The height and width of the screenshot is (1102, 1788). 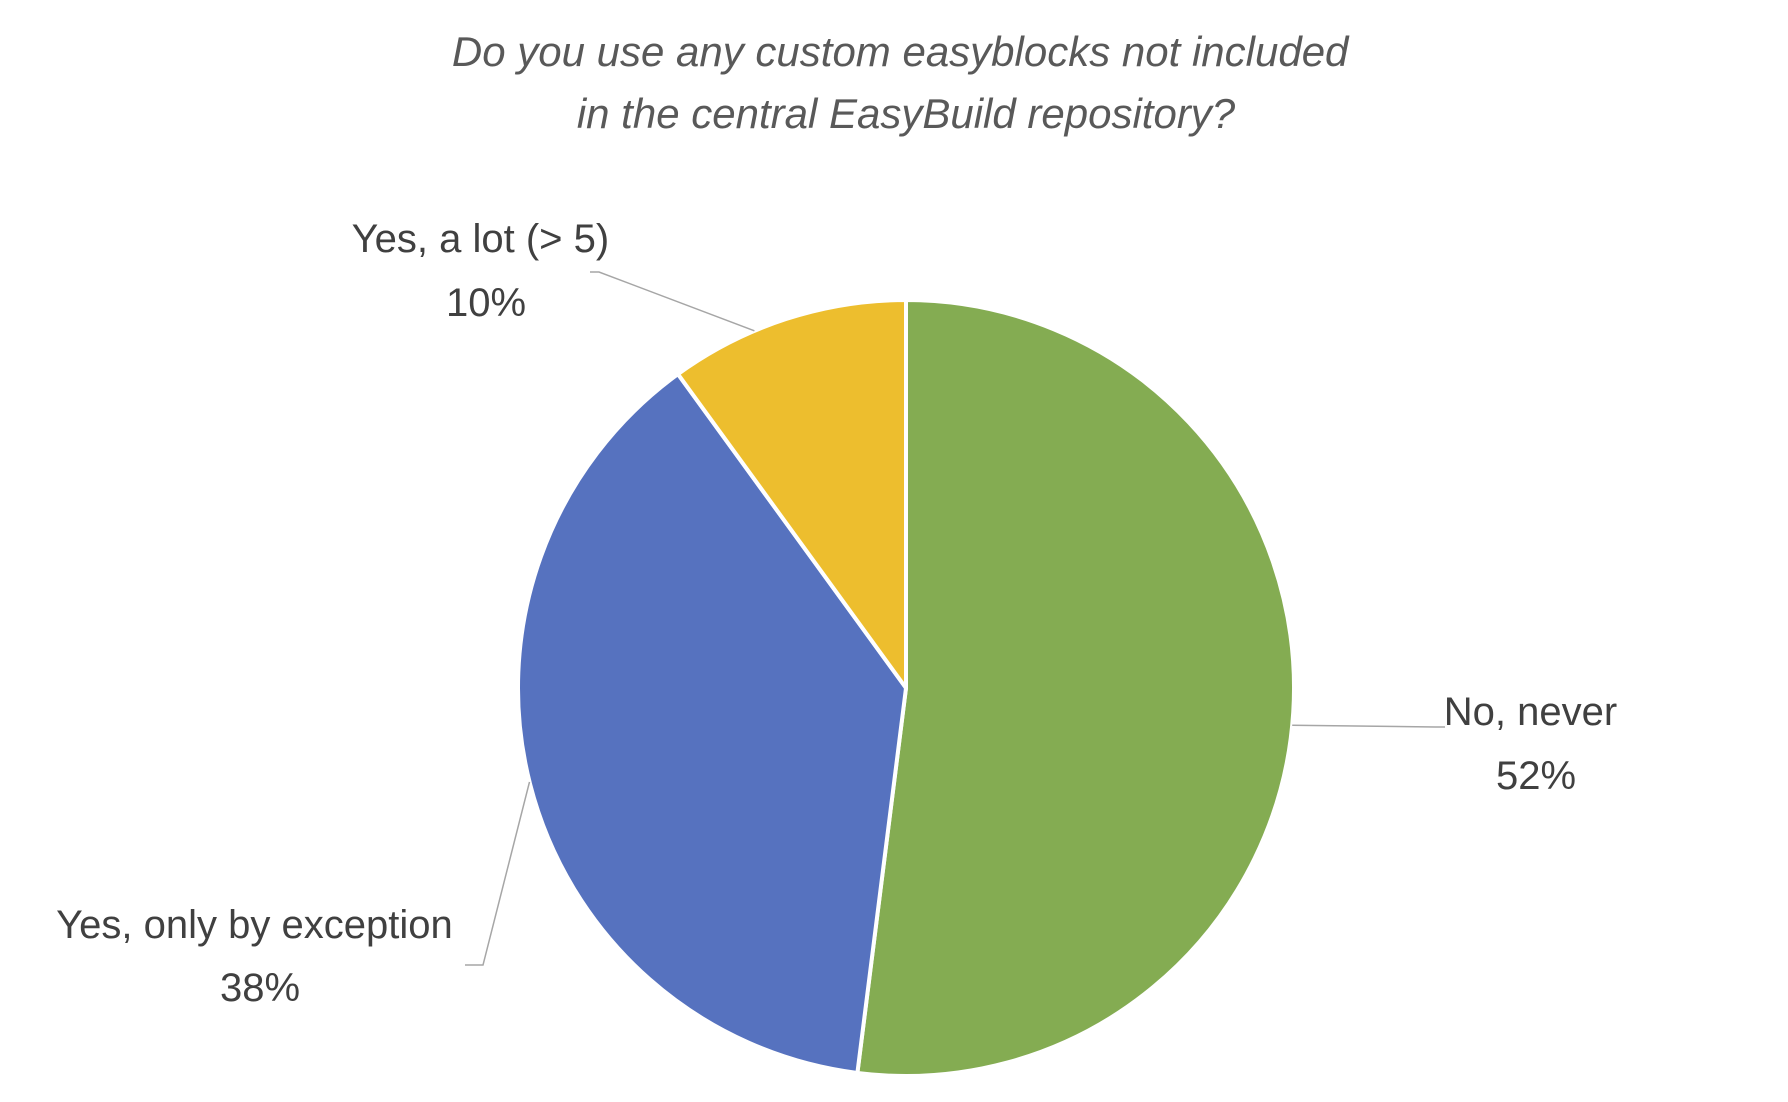 What do you see at coordinates (254, 925) in the screenshot?
I see `data-label-yes-by-exception-category: Yes, only by exception` at bounding box center [254, 925].